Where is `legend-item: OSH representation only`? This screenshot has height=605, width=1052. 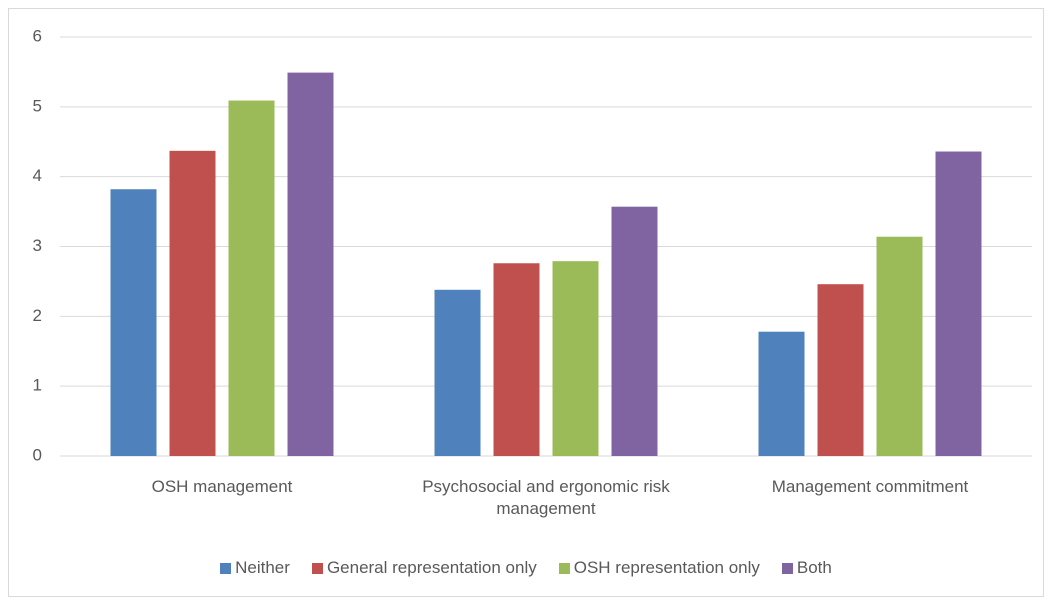 legend-item: OSH representation only is located at coordinates (659, 568).